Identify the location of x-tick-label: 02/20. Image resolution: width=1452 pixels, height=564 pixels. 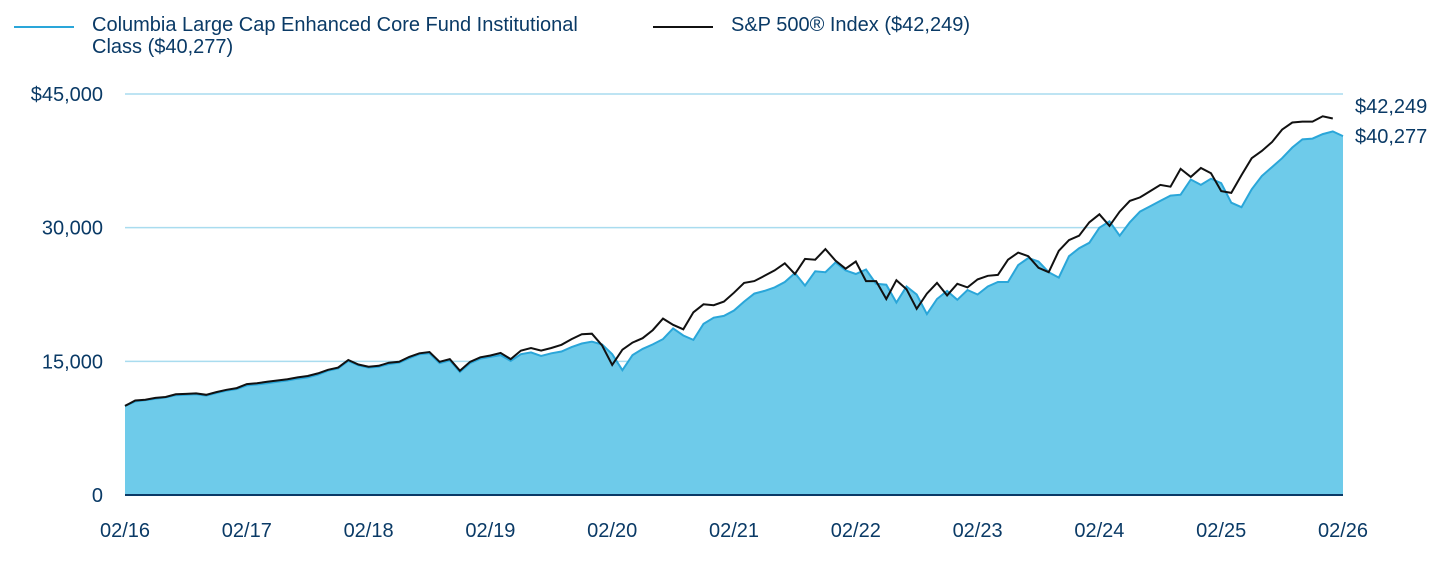
(612, 531).